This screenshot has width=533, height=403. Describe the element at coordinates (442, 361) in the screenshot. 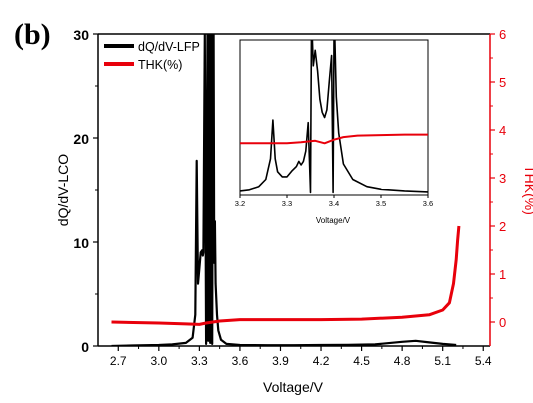

I see `x-tick-label: 5.1` at that location.